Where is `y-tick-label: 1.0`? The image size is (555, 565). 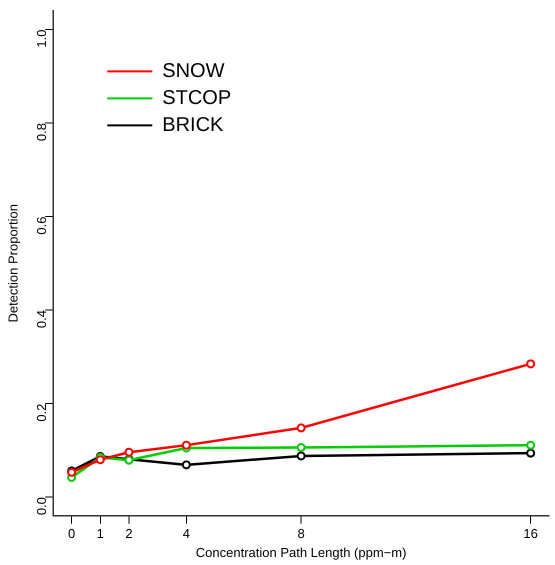
y-tick-label: 1.0 is located at coordinates (41, 39).